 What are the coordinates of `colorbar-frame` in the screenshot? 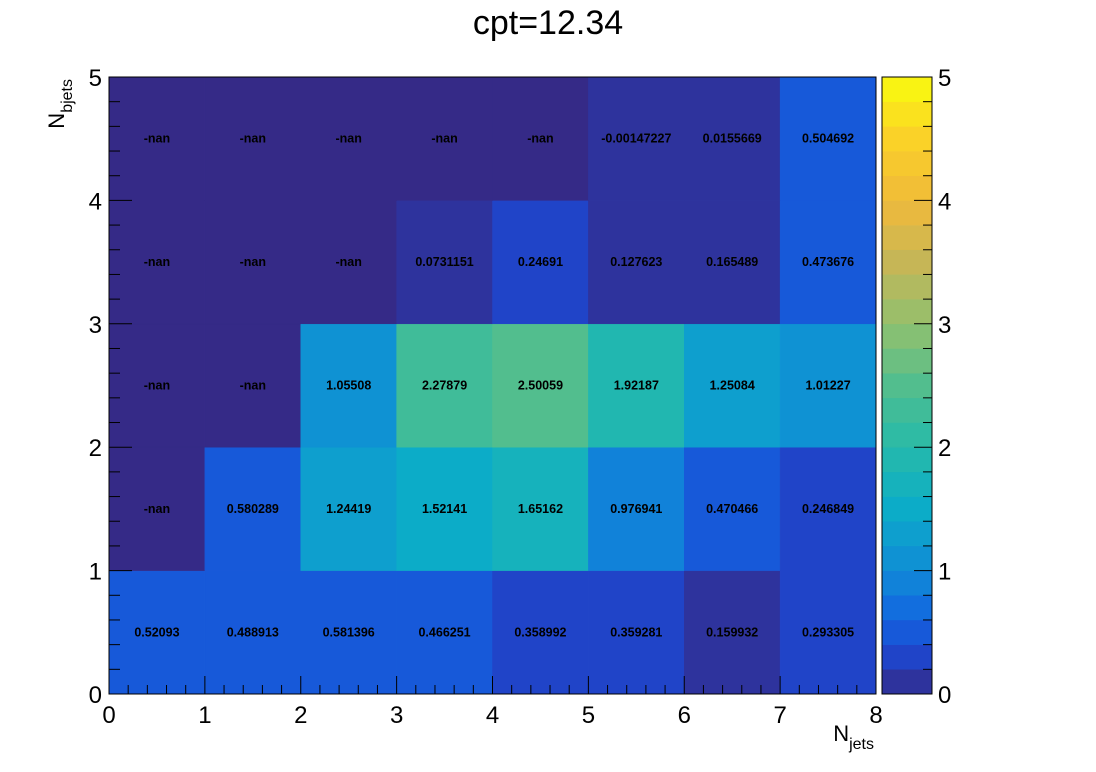 It's located at (907, 385).